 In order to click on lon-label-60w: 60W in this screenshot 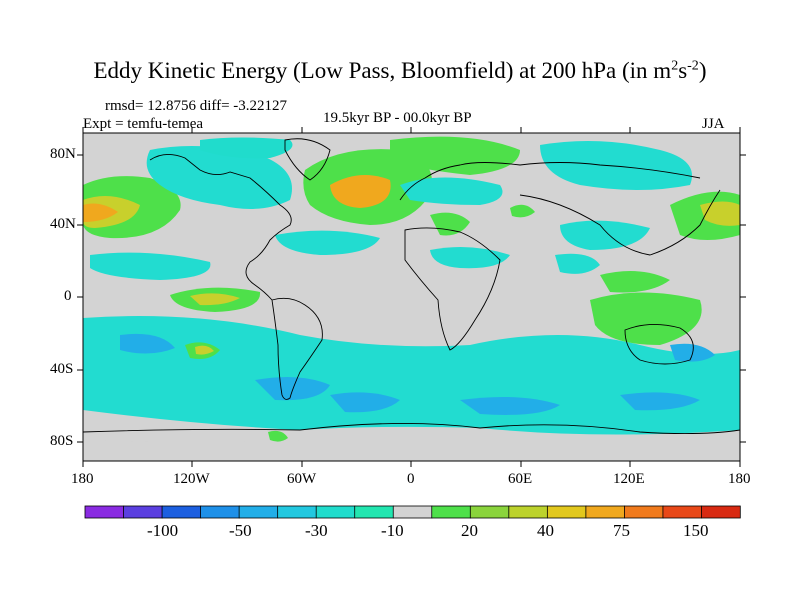, I will do `click(302, 479)`.